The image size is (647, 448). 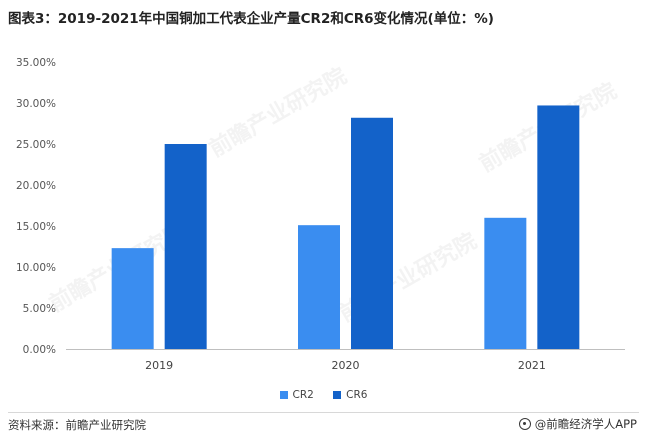 I want to click on brand-label: @前瞻经济学人APP, so click(x=585, y=424).